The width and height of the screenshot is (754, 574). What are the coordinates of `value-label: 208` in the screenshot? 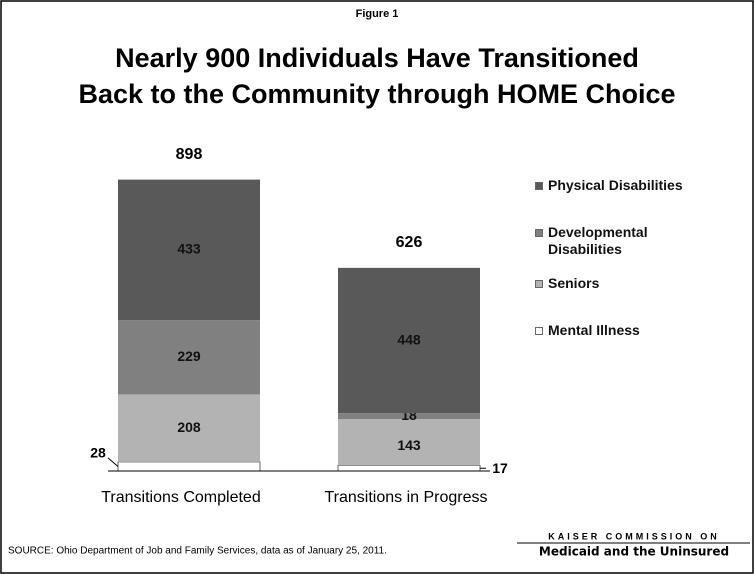 It's located at (189, 427).